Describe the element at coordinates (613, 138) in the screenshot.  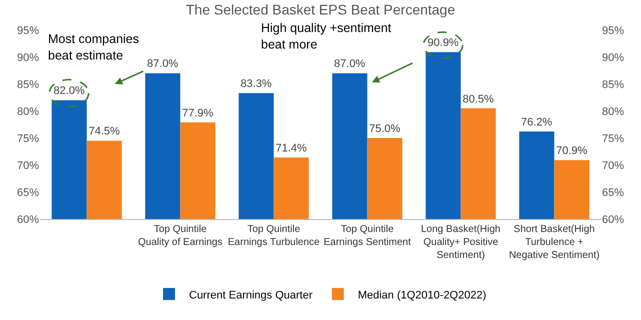
I see `y2-tick-label: 75%` at that location.